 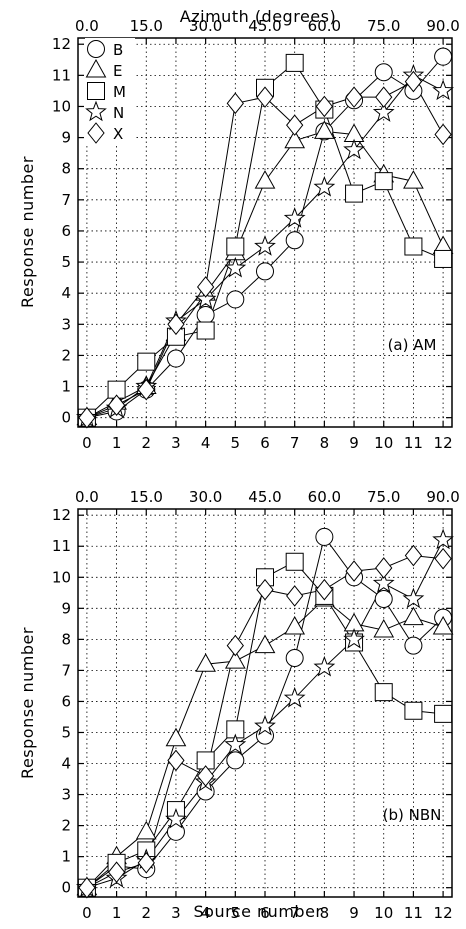 I want to click on x-tick-label: 7, so click(x=295, y=443).